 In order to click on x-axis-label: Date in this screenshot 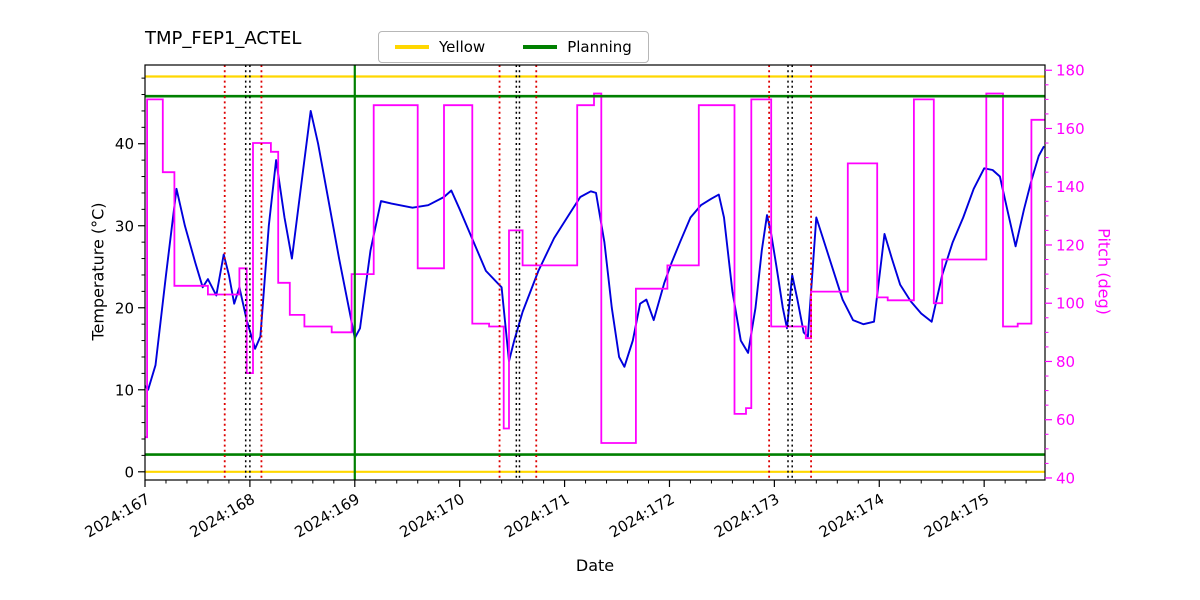, I will do `click(595, 565)`.